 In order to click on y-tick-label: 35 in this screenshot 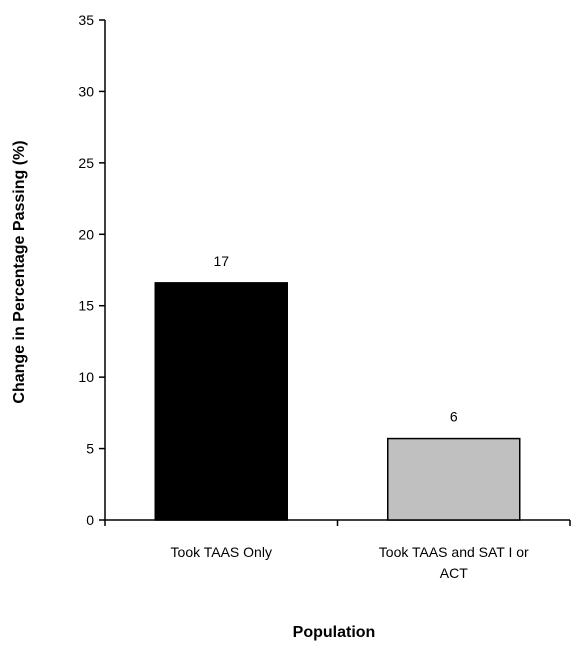, I will do `click(86, 20)`.